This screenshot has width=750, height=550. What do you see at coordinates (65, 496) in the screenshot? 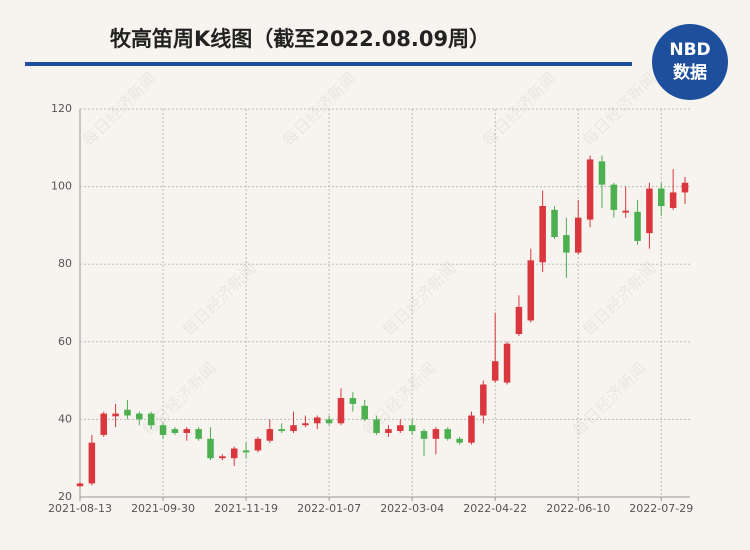
I see `y-tick-label: 20` at bounding box center [65, 496].